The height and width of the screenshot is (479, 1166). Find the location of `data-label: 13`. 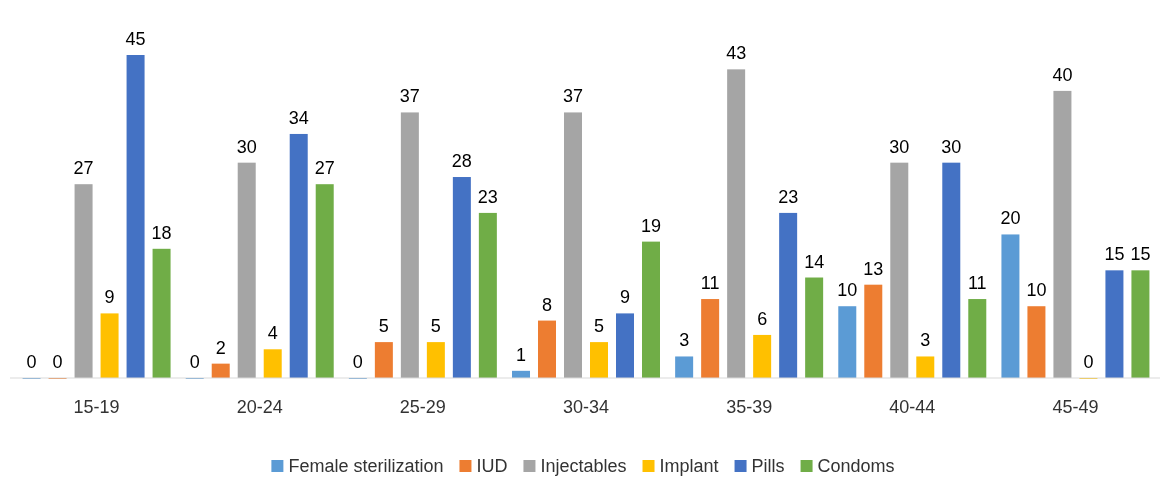

data-label: 13 is located at coordinates (873, 268).